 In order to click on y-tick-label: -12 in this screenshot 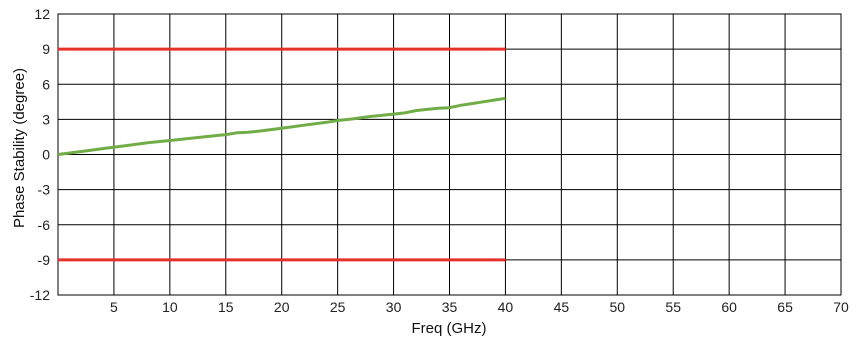, I will do `click(40, 295)`.